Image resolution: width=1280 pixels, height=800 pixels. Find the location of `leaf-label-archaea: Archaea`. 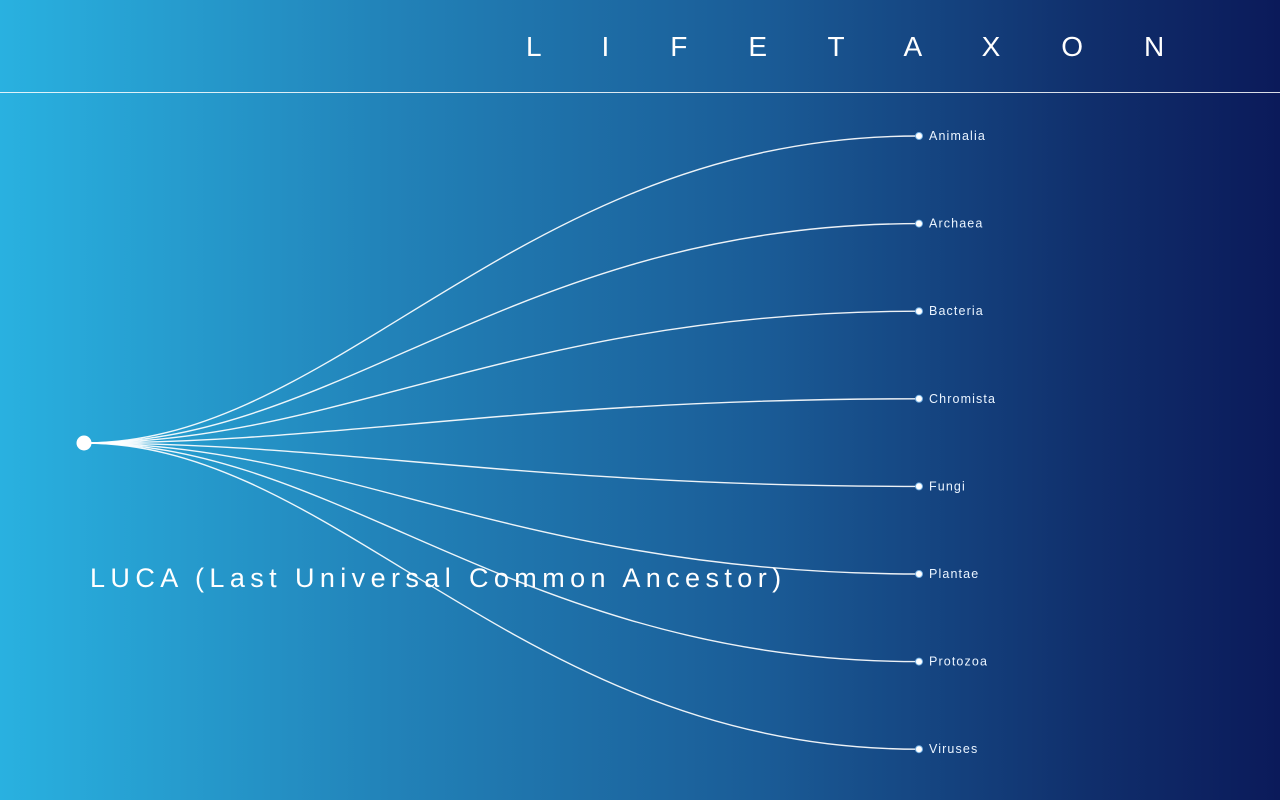

leaf-label-archaea: Archaea is located at coordinates (956, 224).